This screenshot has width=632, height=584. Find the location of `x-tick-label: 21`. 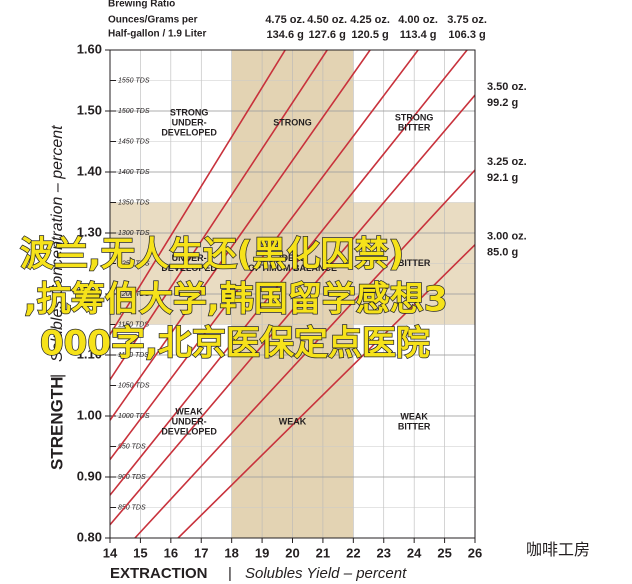

x-tick-label: 21 is located at coordinates (323, 552).